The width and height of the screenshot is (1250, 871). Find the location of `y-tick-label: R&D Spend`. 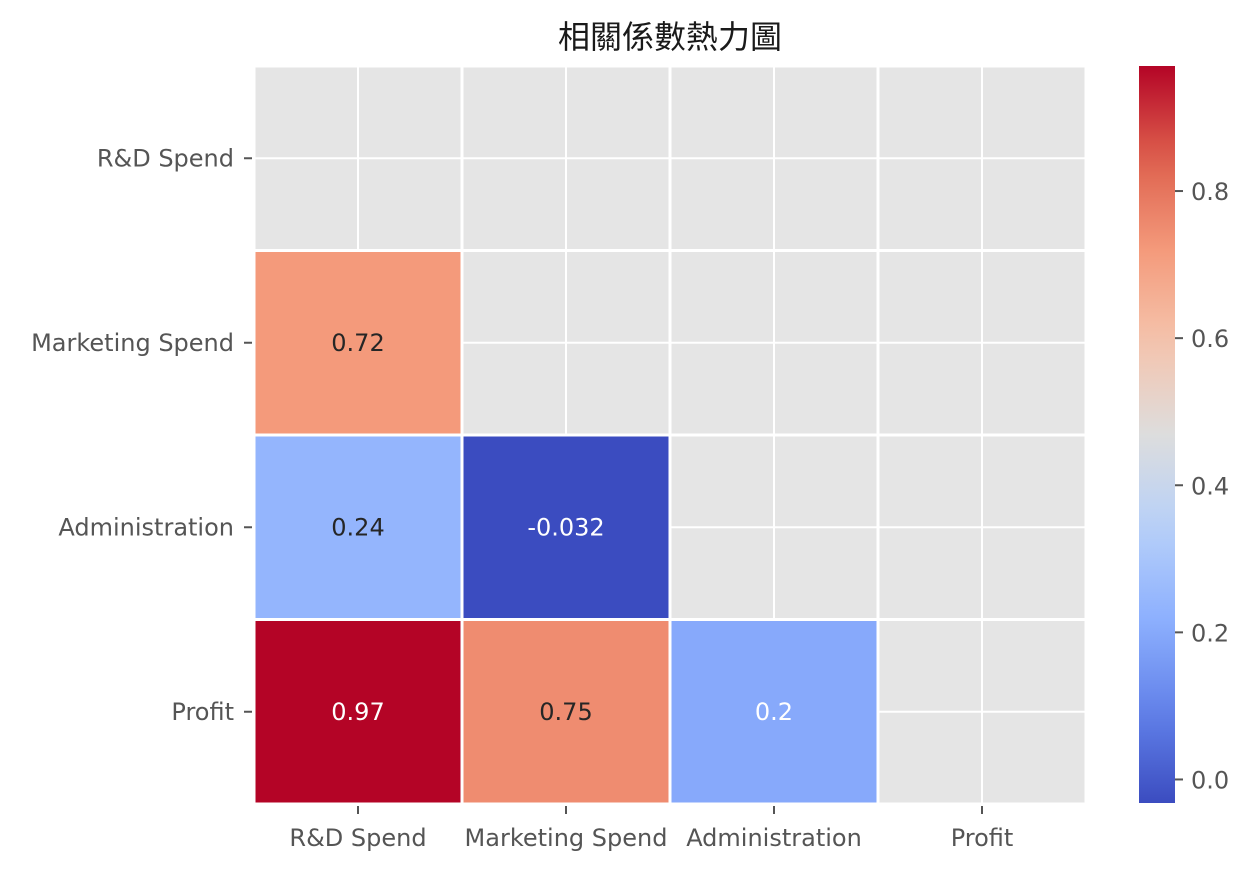

y-tick-label: R&D Spend is located at coordinates (165, 158).